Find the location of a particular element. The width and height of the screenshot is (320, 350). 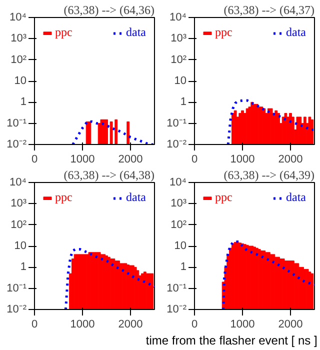

chart-title: (63,38) --> (64,36) is located at coordinates (109, 10).